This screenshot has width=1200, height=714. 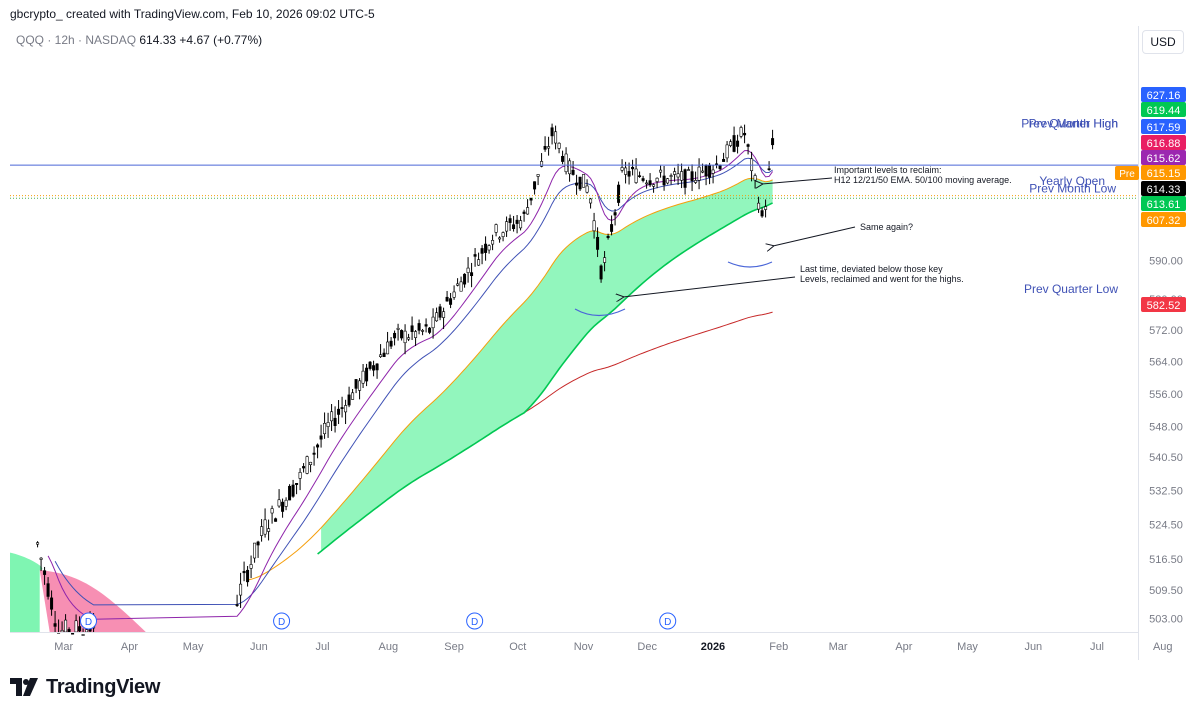 I want to click on annotation-important-levels-line: Important levels to reclaim:, so click(x=888, y=170).